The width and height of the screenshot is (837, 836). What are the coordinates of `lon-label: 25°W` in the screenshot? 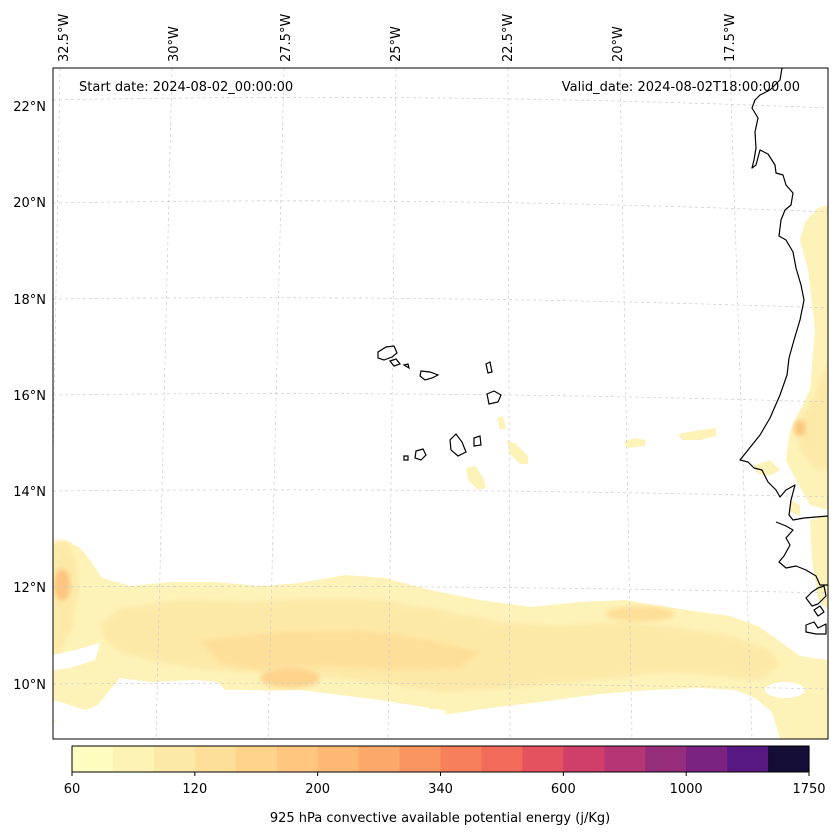 It's located at (396, 44).